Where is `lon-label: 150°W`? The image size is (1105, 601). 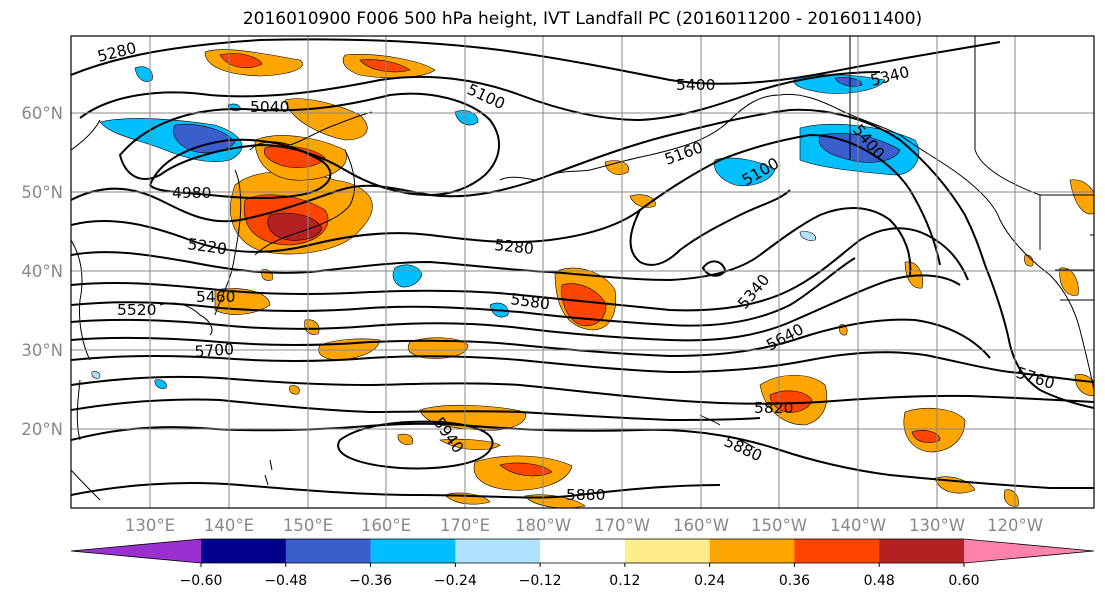
lon-label: 150°W is located at coordinates (779, 525).